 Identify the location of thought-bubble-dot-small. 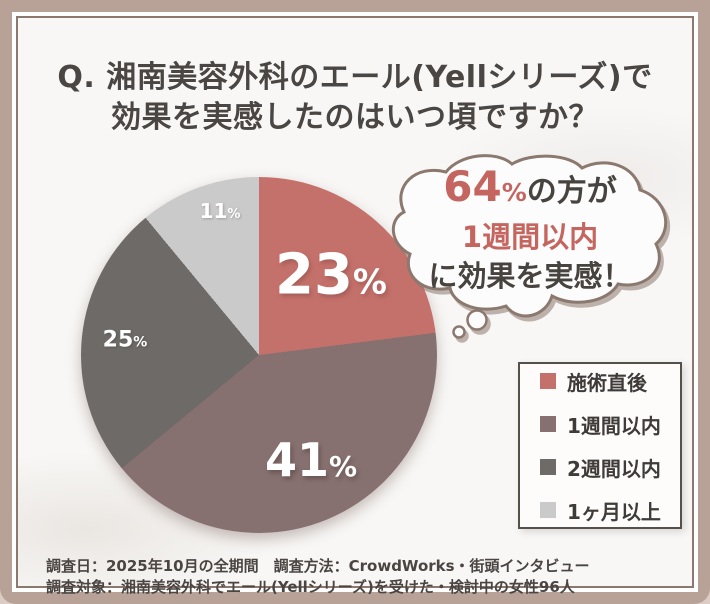
(459, 332).